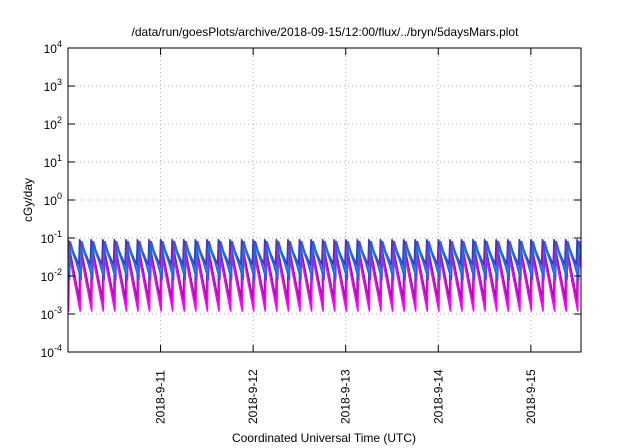 This screenshot has width=640, height=448. What do you see at coordinates (53, 85) in the screenshot?
I see `y-tick-label: 10³` at bounding box center [53, 85].